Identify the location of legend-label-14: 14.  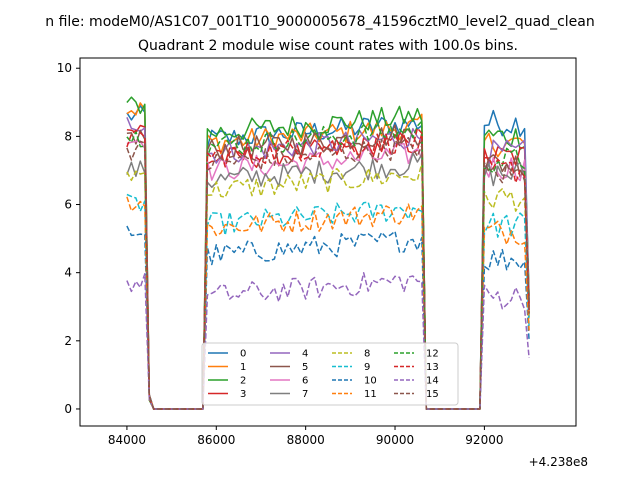
(432, 381).